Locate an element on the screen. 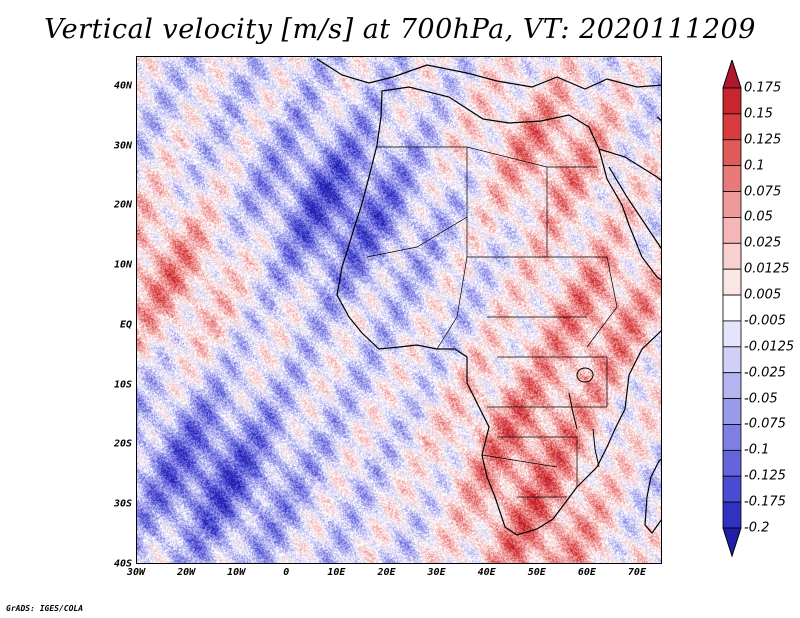  arabia-coastline is located at coordinates (629, 199).